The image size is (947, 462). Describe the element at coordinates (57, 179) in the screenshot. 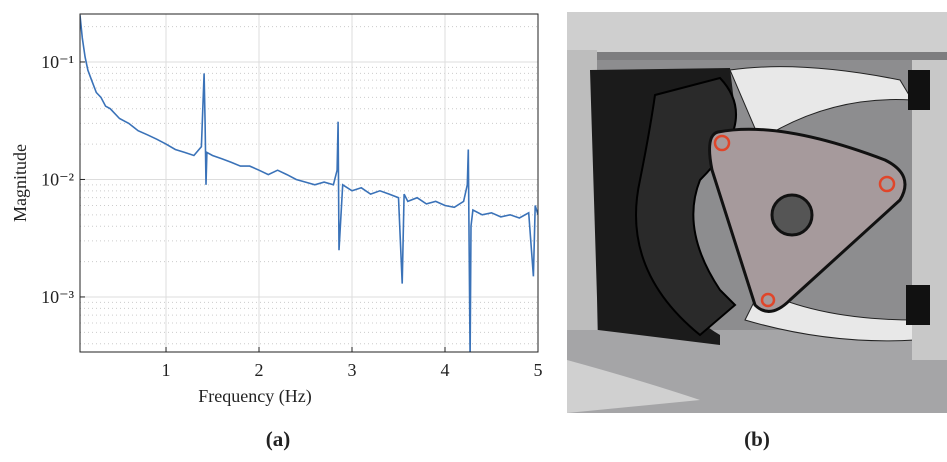

I see `y-tick-label: 10⁻²` at that location.